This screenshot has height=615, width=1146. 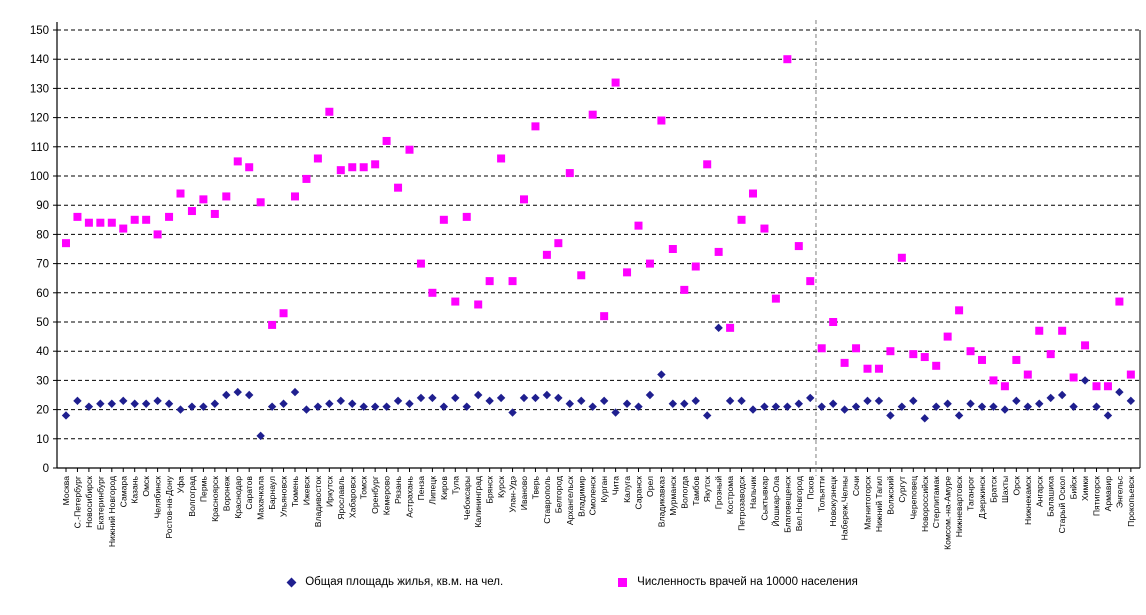 I want to click on x-category-label: Стерлитамак, so click(x=936, y=502).